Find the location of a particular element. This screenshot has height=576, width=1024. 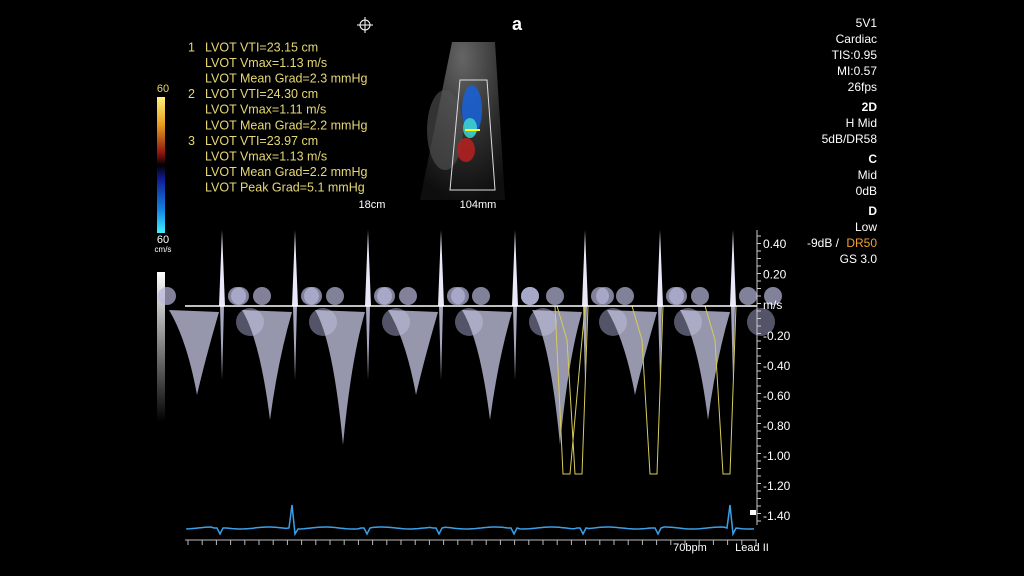

mode-title: C is located at coordinates (872, 159).